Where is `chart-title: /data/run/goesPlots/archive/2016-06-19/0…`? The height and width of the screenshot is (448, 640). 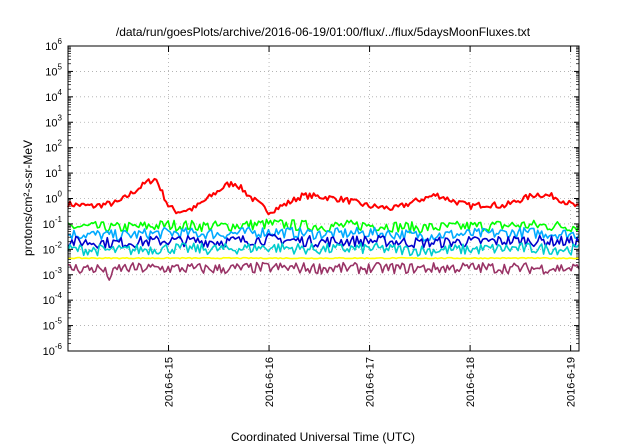 chart-title: /data/run/goesPlots/archive/2016-06-19/0… is located at coordinates (323, 32).